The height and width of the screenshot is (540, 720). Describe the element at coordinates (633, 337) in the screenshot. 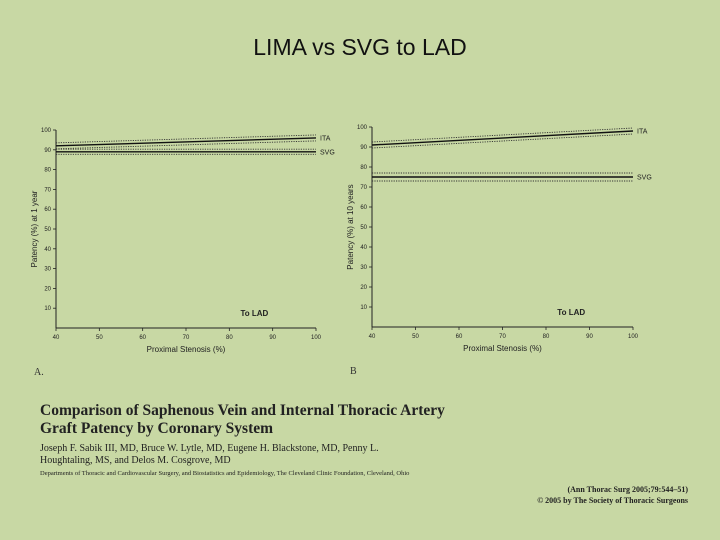

I see `chart-b-xtick-label: 100` at that location.